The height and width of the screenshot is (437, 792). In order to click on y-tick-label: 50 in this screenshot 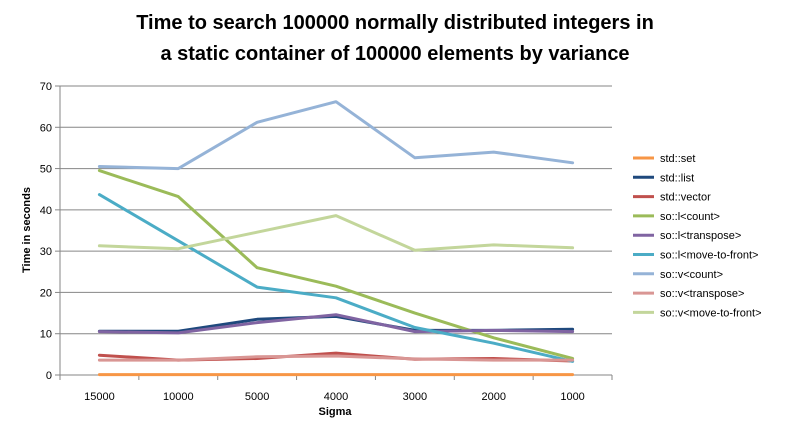, I will do `click(46, 170)`.